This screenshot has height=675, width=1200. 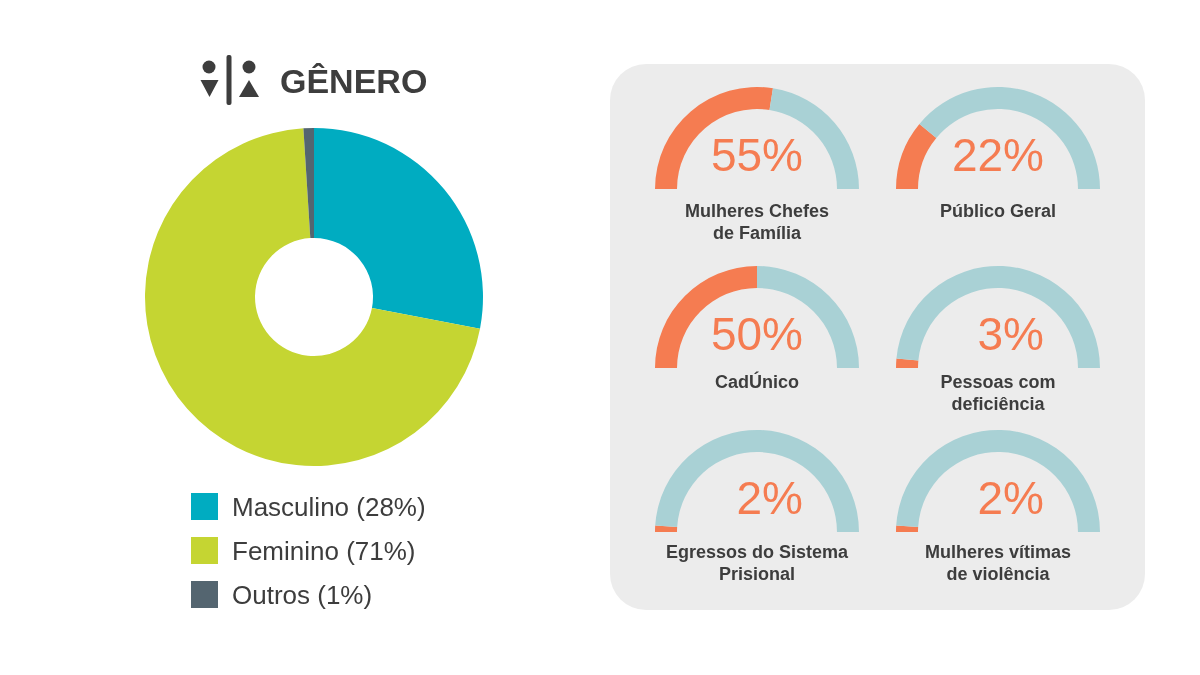 I want to click on text: CadÚnico, so click(x=757, y=381).